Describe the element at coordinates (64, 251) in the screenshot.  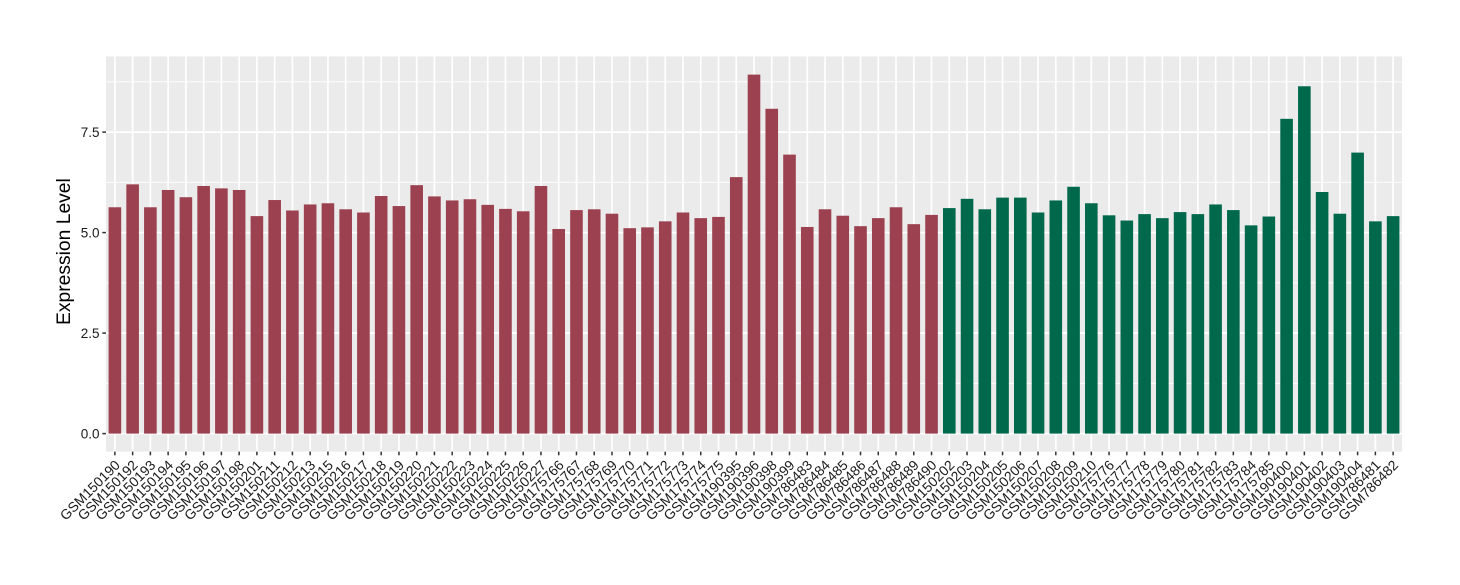
I see `svg-text: Expression Level` at that location.